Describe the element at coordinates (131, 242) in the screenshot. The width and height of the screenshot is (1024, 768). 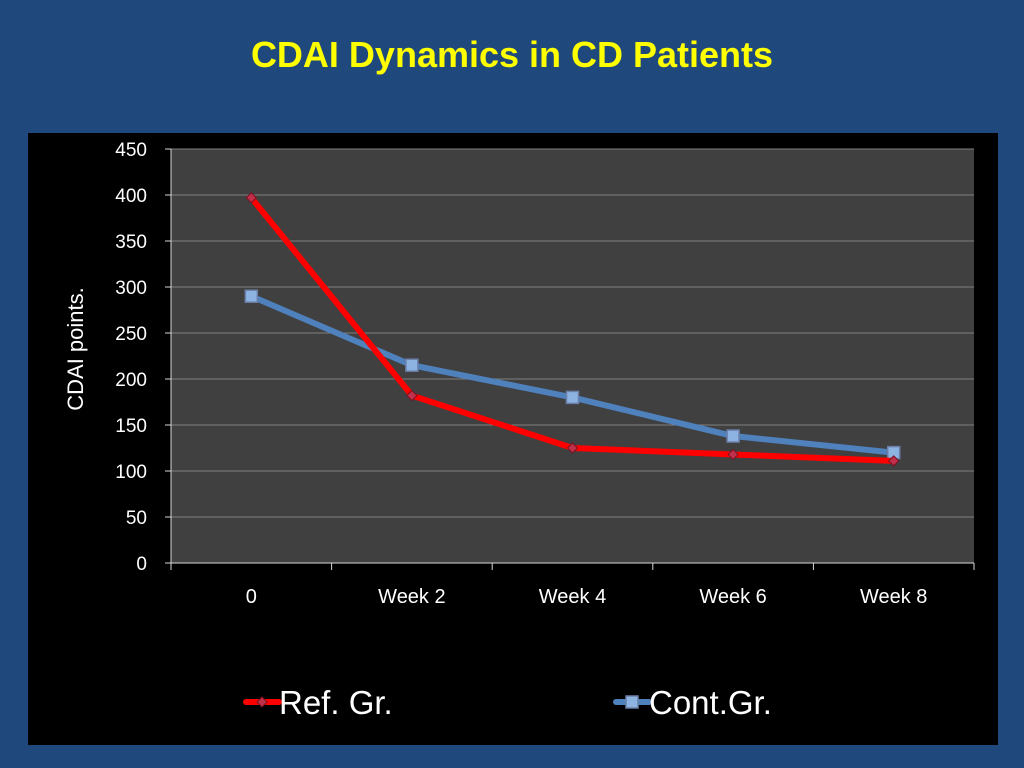
I see `y-tick-label: 350` at that location.